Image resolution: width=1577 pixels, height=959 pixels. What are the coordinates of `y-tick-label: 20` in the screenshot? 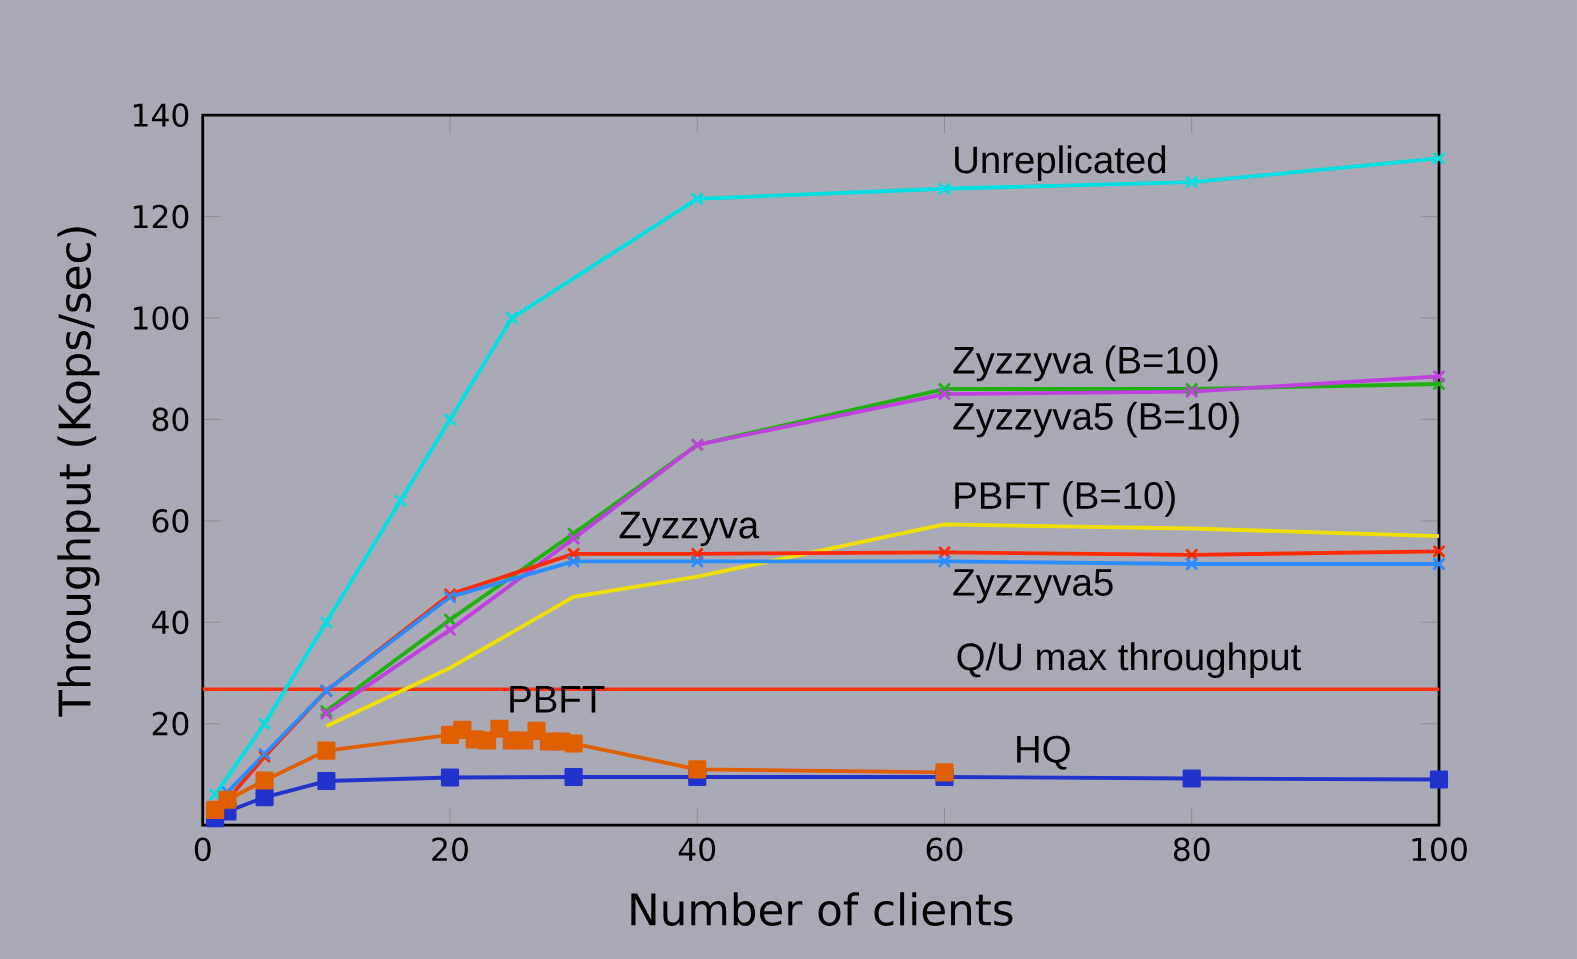 It's located at (170, 723).